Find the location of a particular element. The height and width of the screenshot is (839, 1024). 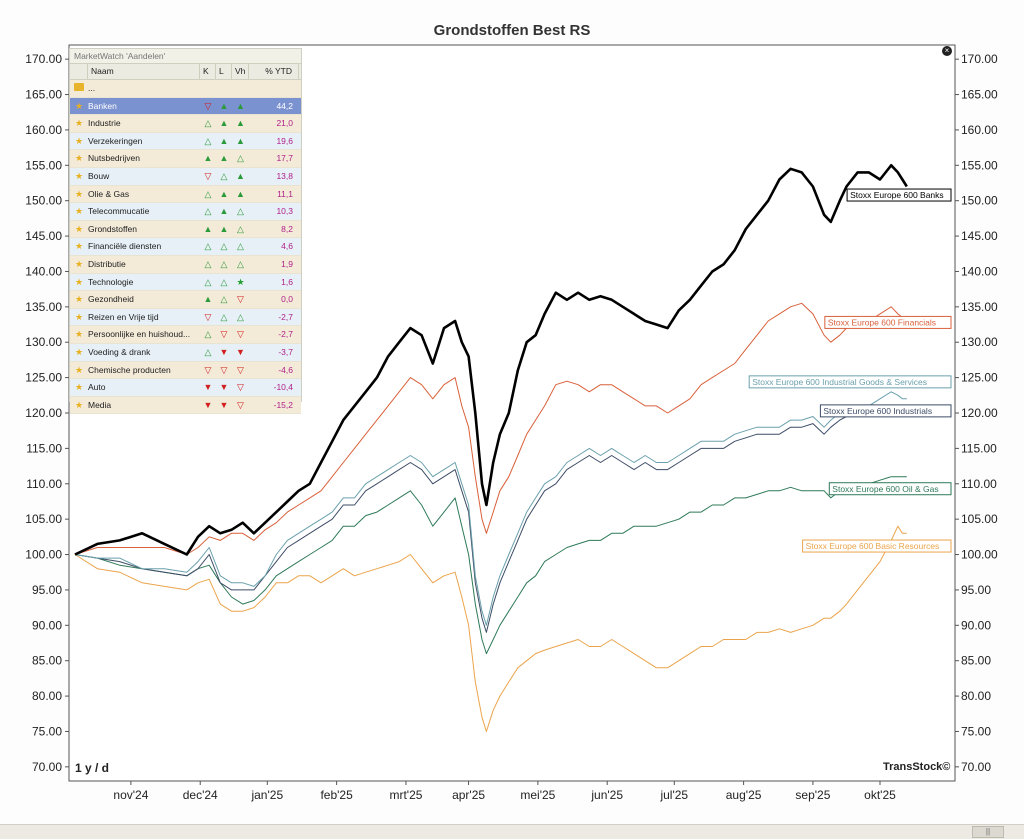

y-tick-label-right: 105.00 is located at coordinates (979, 519).